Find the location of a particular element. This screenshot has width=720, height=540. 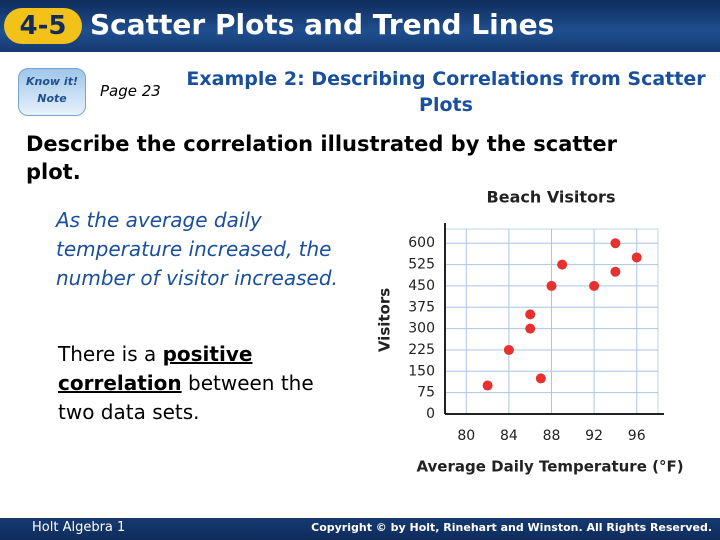

y-tick-label: 600 is located at coordinates (421, 243).